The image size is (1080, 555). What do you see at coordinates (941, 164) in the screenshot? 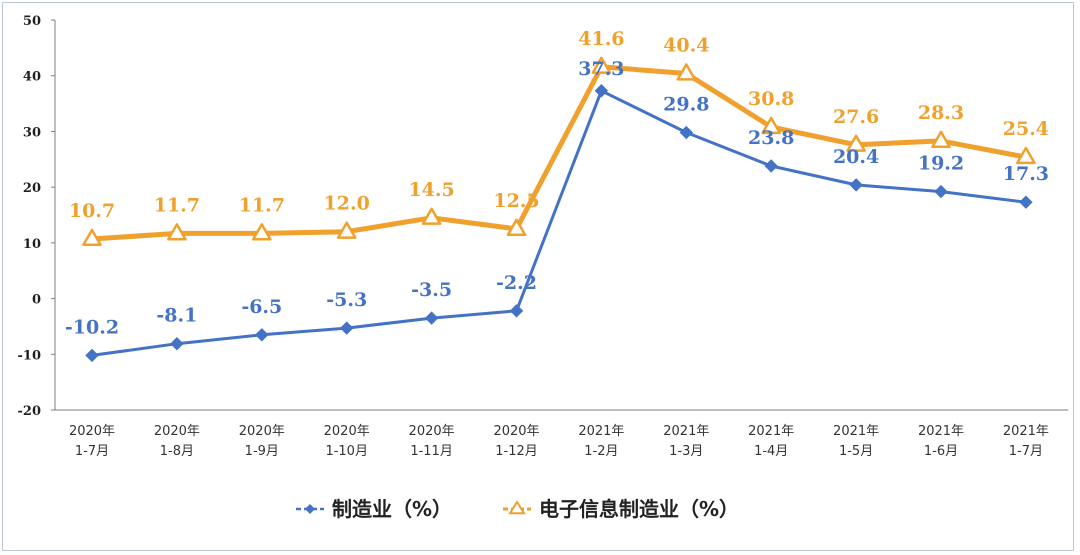
I see `manufacturing-data-label: 19.2` at bounding box center [941, 164].